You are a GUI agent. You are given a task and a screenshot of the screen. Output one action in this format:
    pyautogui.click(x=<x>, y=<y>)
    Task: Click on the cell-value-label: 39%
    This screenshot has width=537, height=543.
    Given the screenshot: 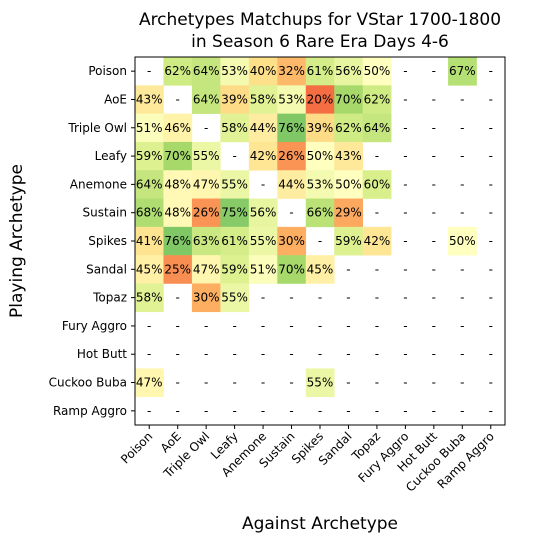 What is the action you would take?
    pyautogui.click(x=320, y=128)
    